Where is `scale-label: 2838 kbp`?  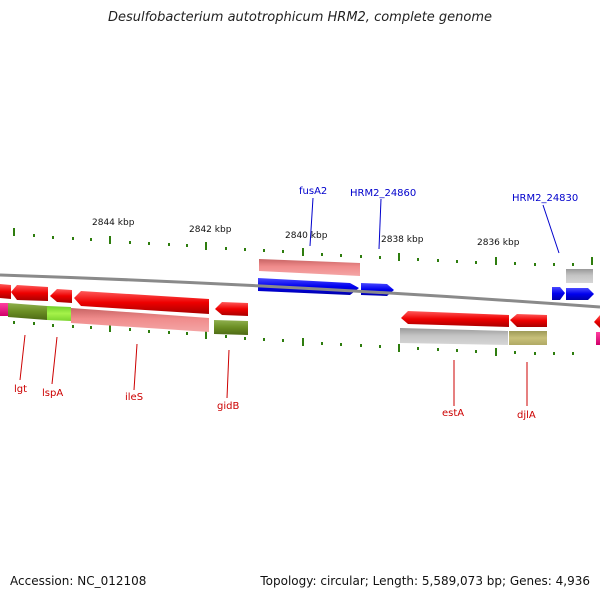 scale-label: 2838 kbp is located at coordinates (402, 240).